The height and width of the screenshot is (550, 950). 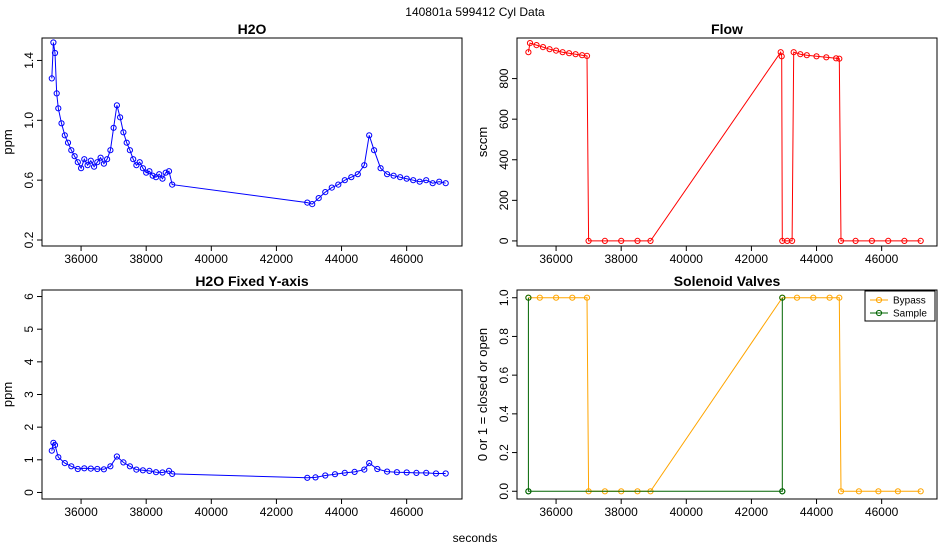 I want to click on y-tick-label: 0.2, so click(x=504, y=452).